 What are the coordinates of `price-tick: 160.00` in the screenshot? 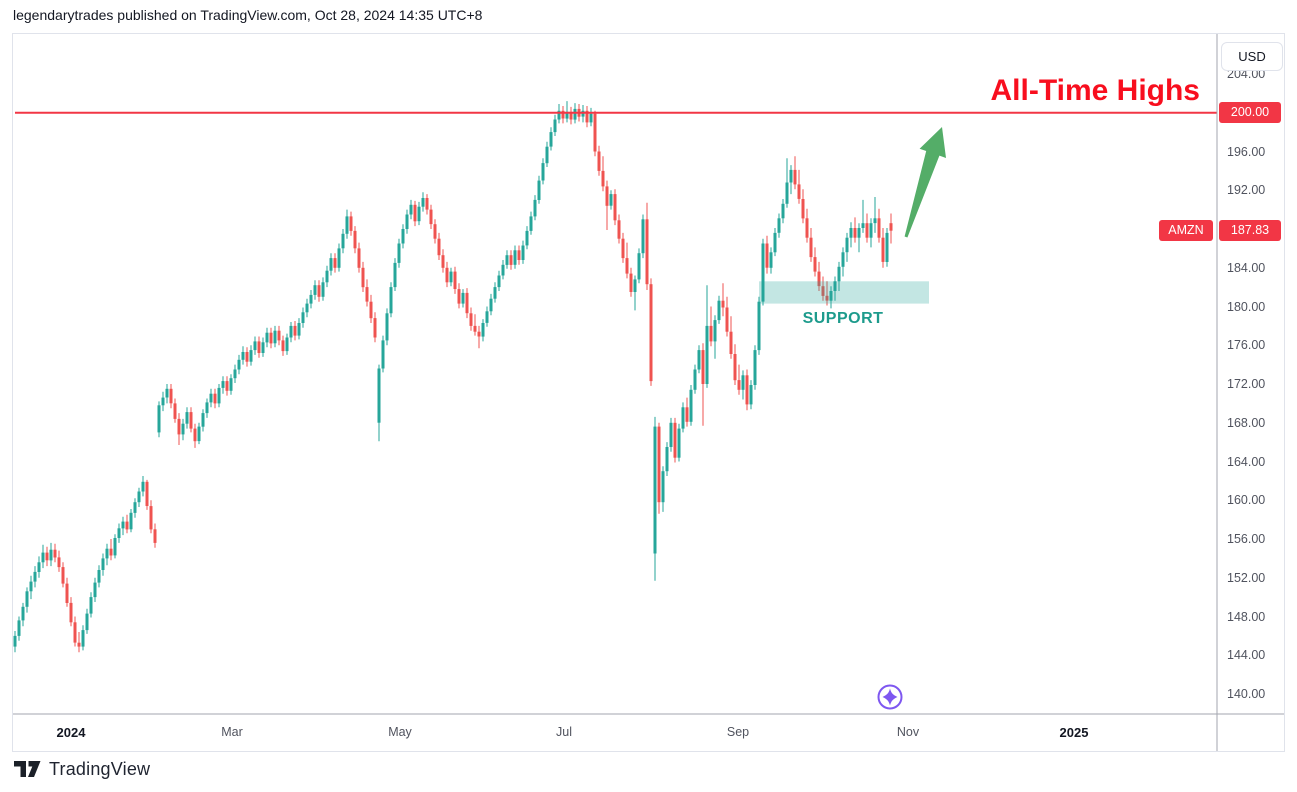 It's located at (1246, 500).